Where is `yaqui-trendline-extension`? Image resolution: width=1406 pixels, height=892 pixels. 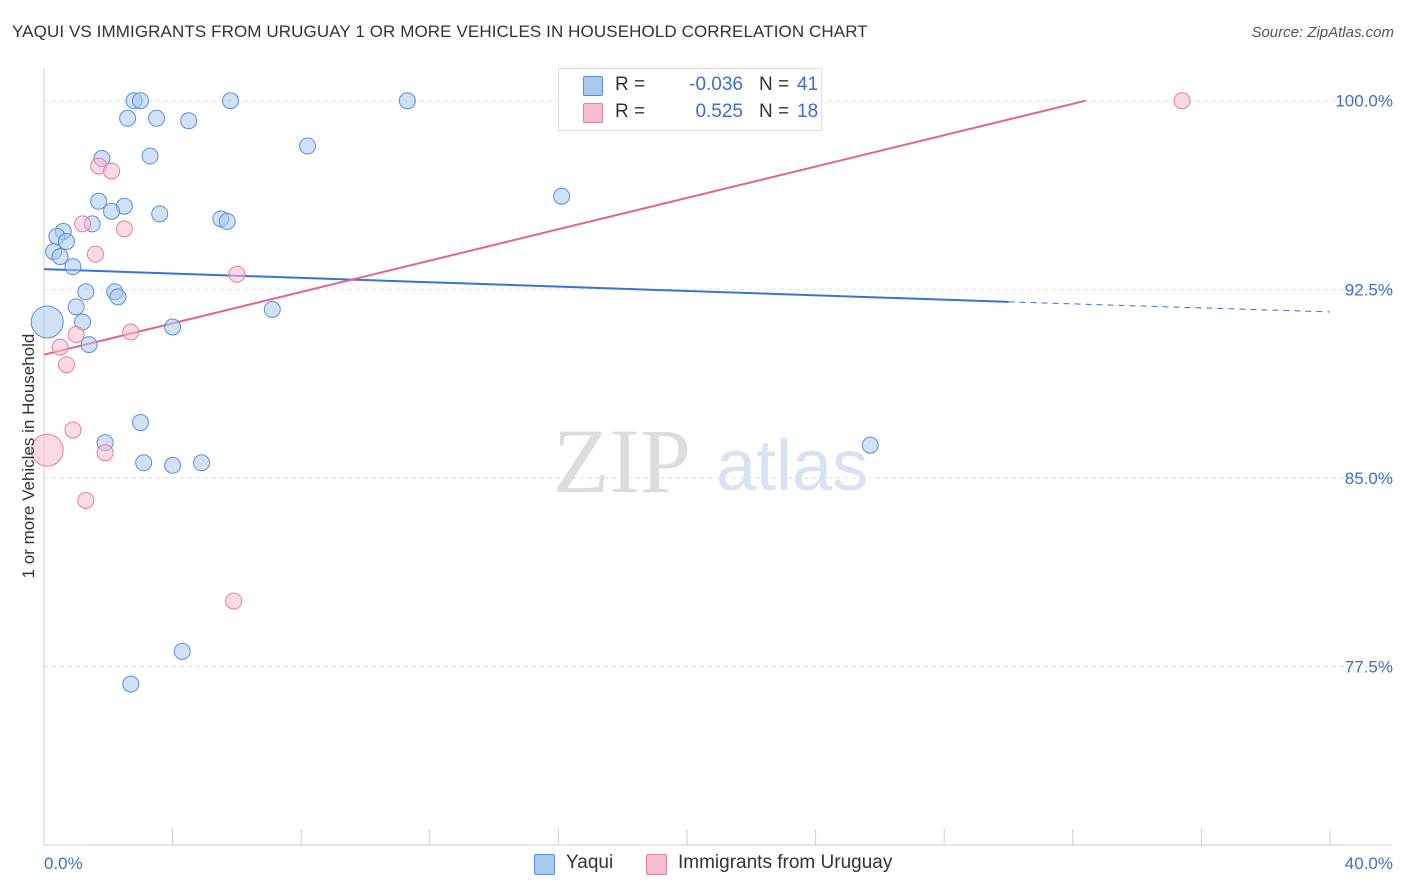
yaqui-trendline-extension is located at coordinates (1169, 307).